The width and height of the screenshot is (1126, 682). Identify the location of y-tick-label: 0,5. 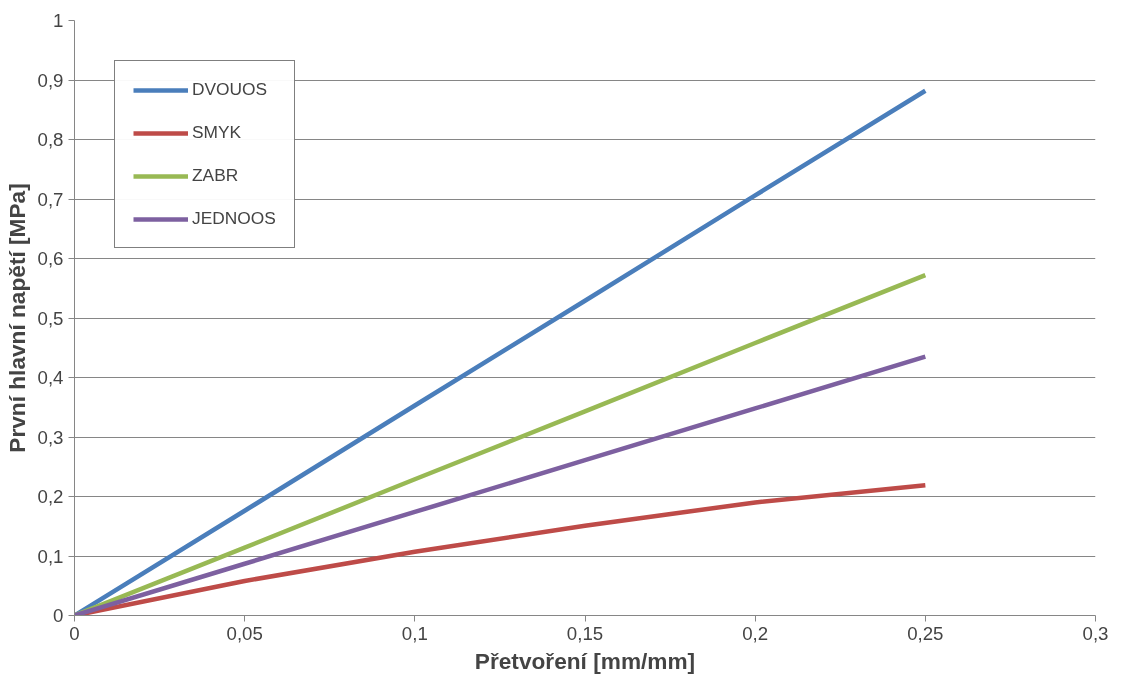
(50, 318).